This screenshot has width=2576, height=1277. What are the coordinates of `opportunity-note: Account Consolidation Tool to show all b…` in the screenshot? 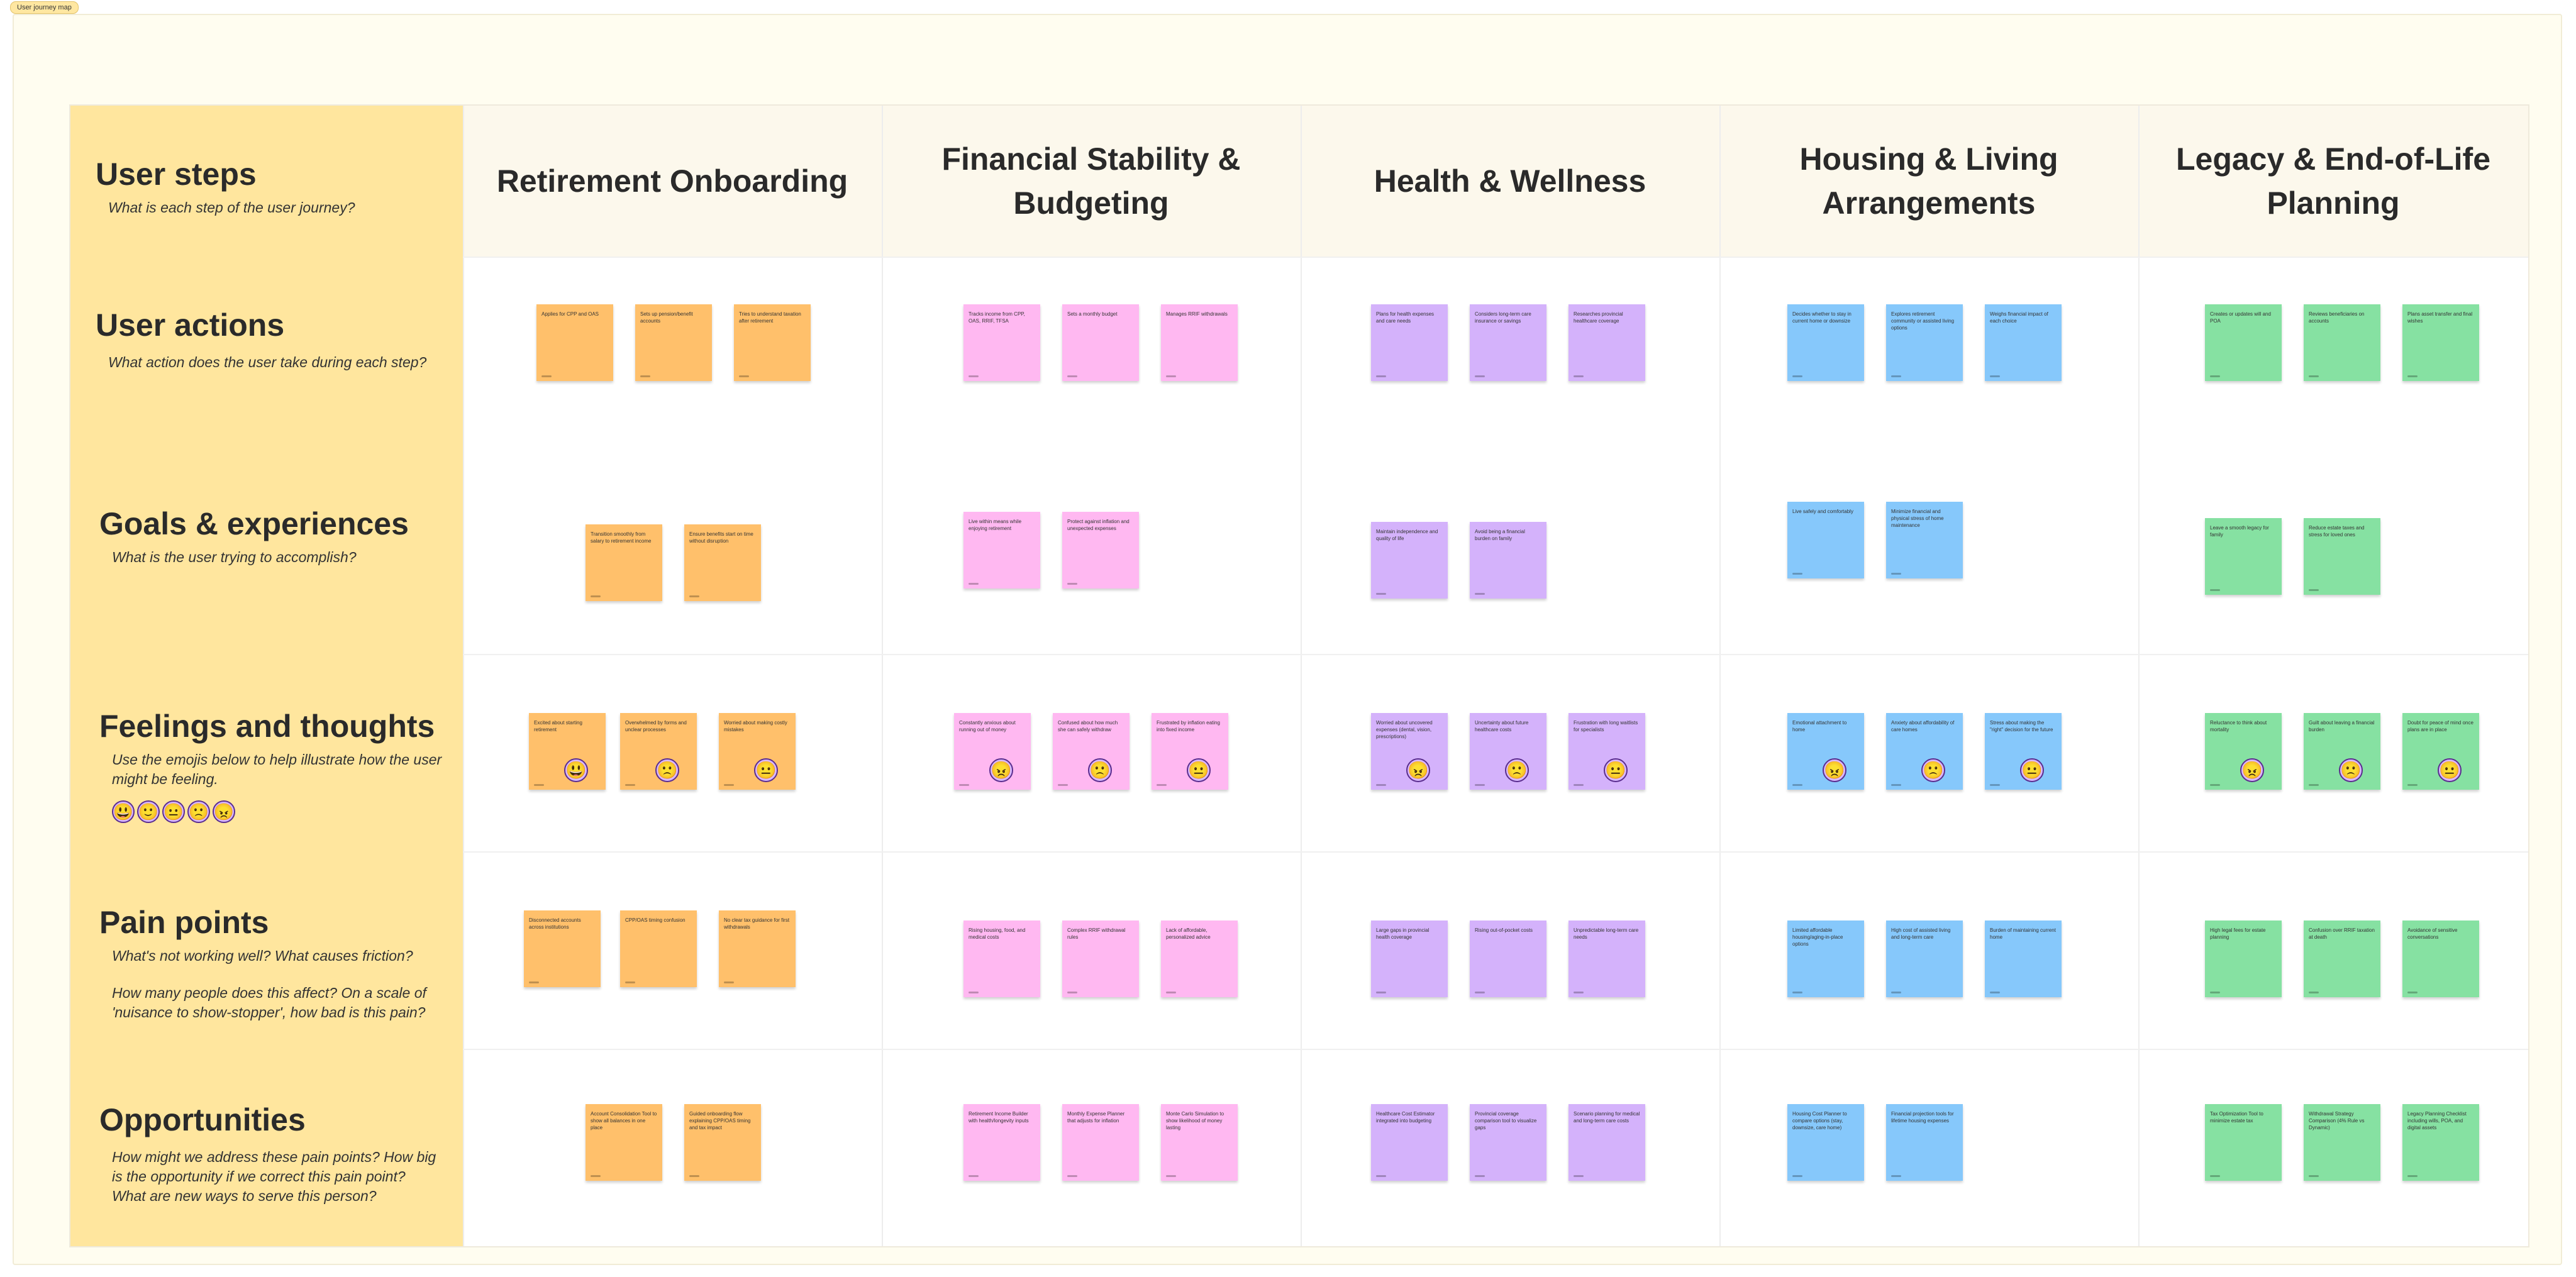 It's located at (624, 1142).